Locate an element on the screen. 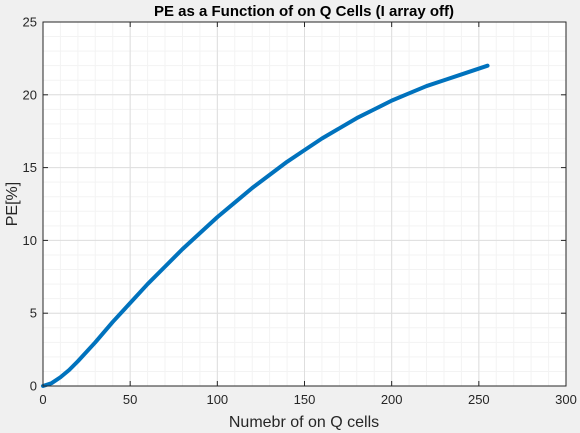 This screenshot has width=580, height=433. y-tick-label: 10 is located at coordinates (30, 240).